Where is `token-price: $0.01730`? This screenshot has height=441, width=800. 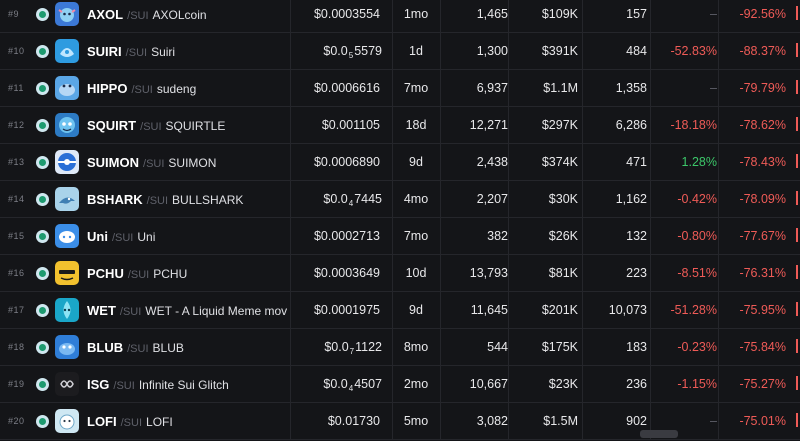
token-price: $0.01730 is located at coordinates (336, 421).